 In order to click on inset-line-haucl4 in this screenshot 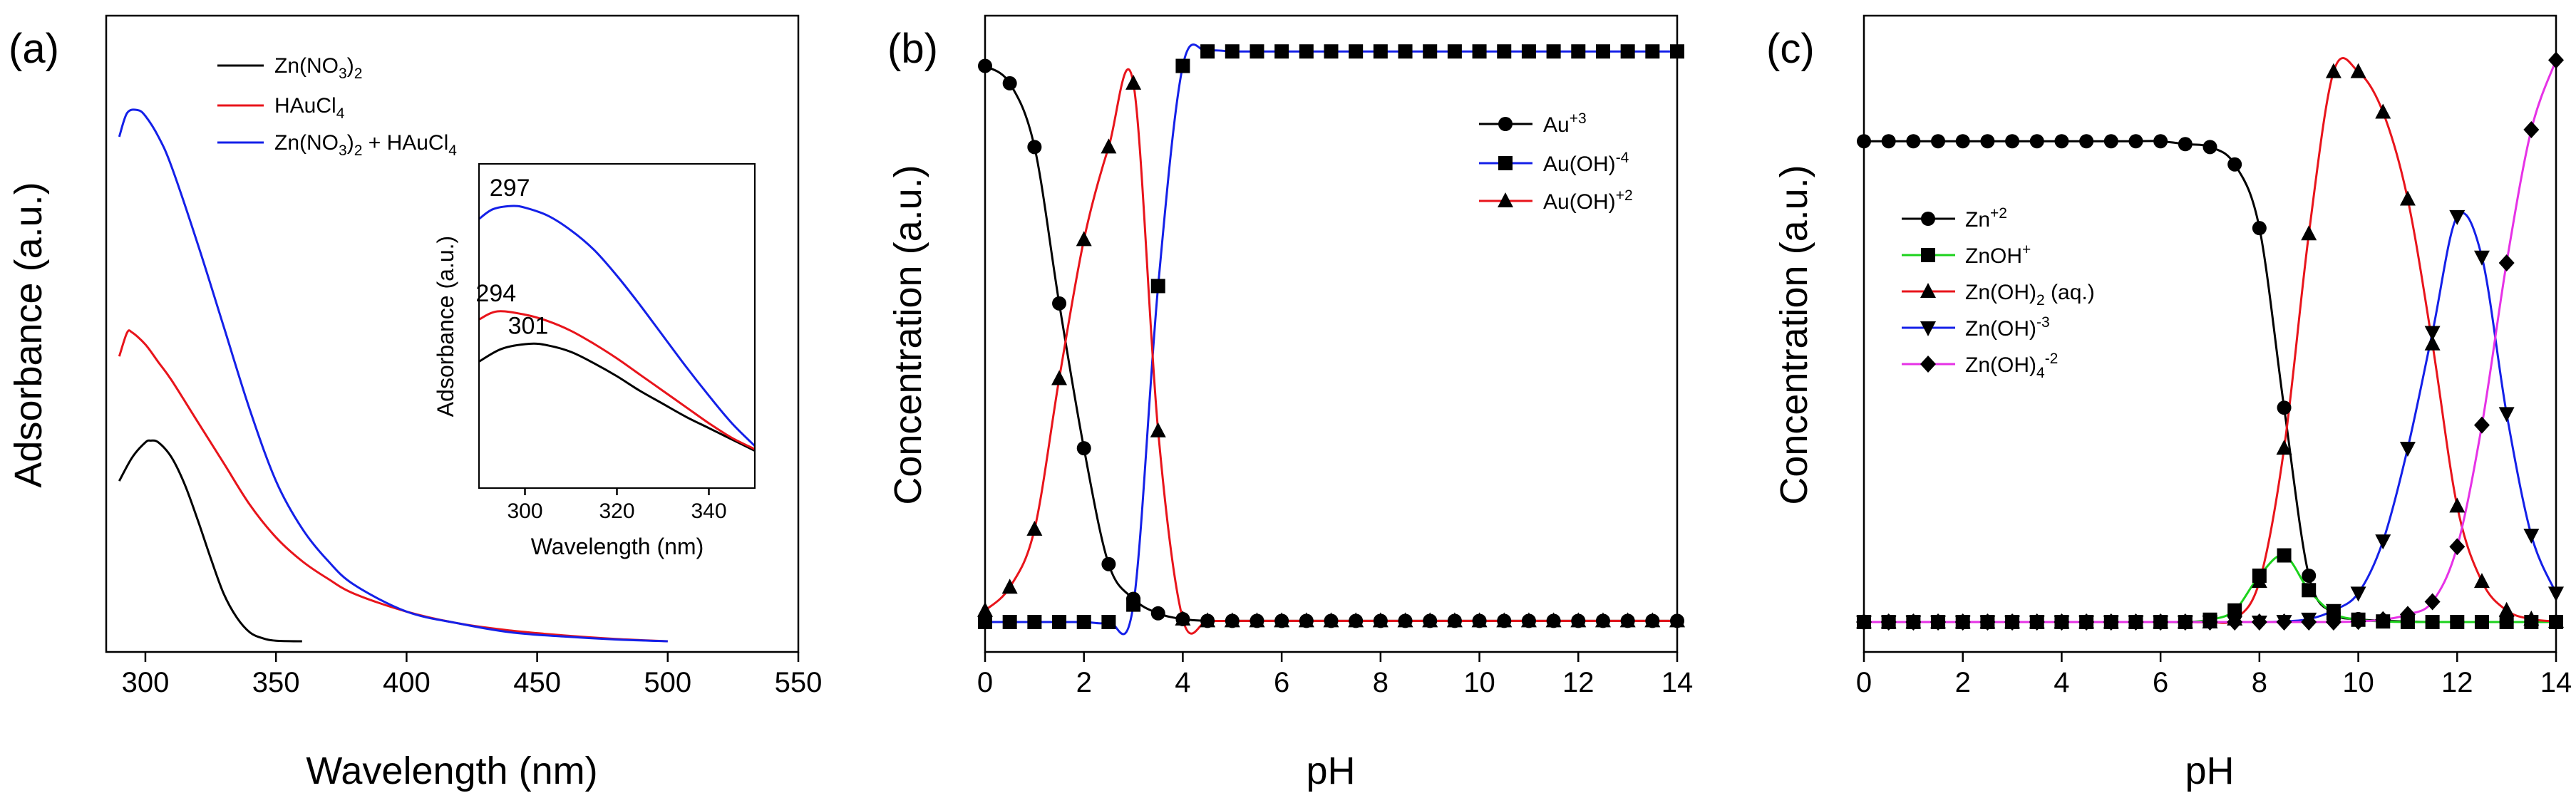, I will do `click(617, 380)`.